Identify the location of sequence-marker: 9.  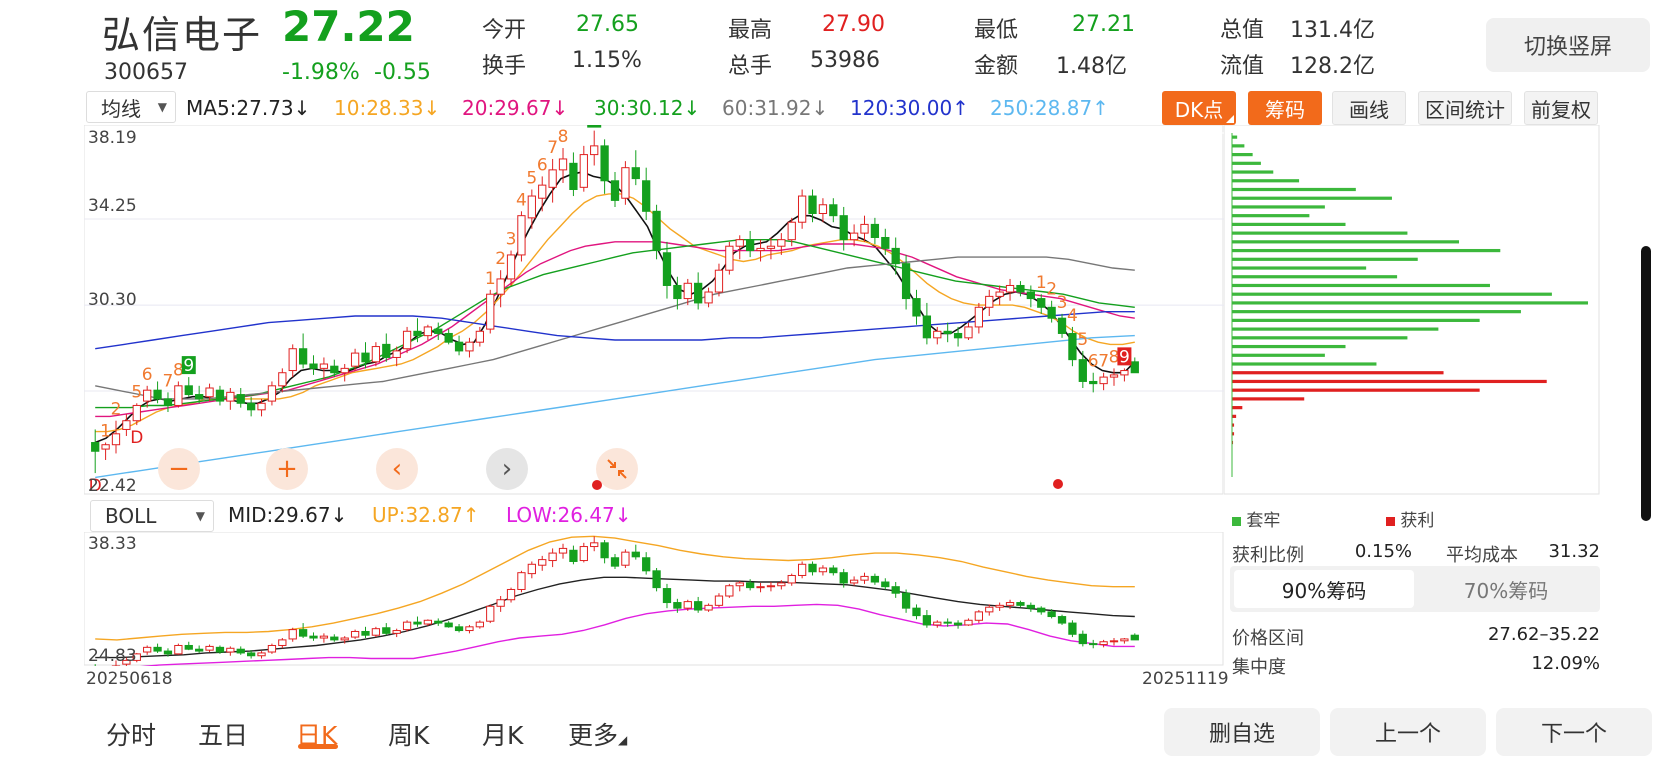
(1124, 357).